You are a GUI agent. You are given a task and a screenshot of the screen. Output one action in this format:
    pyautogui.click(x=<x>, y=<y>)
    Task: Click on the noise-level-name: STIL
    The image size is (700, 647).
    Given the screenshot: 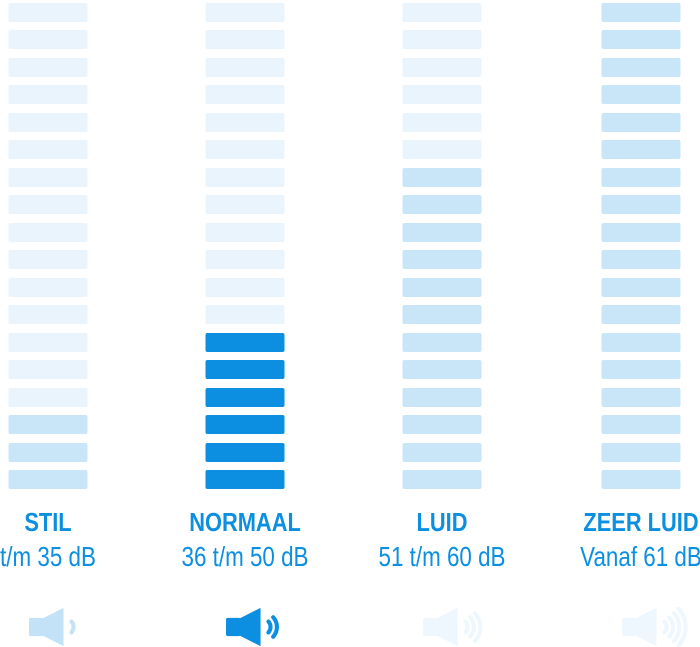 What is the action you would take?
    pyautogui.click(x=48, y=522)
    